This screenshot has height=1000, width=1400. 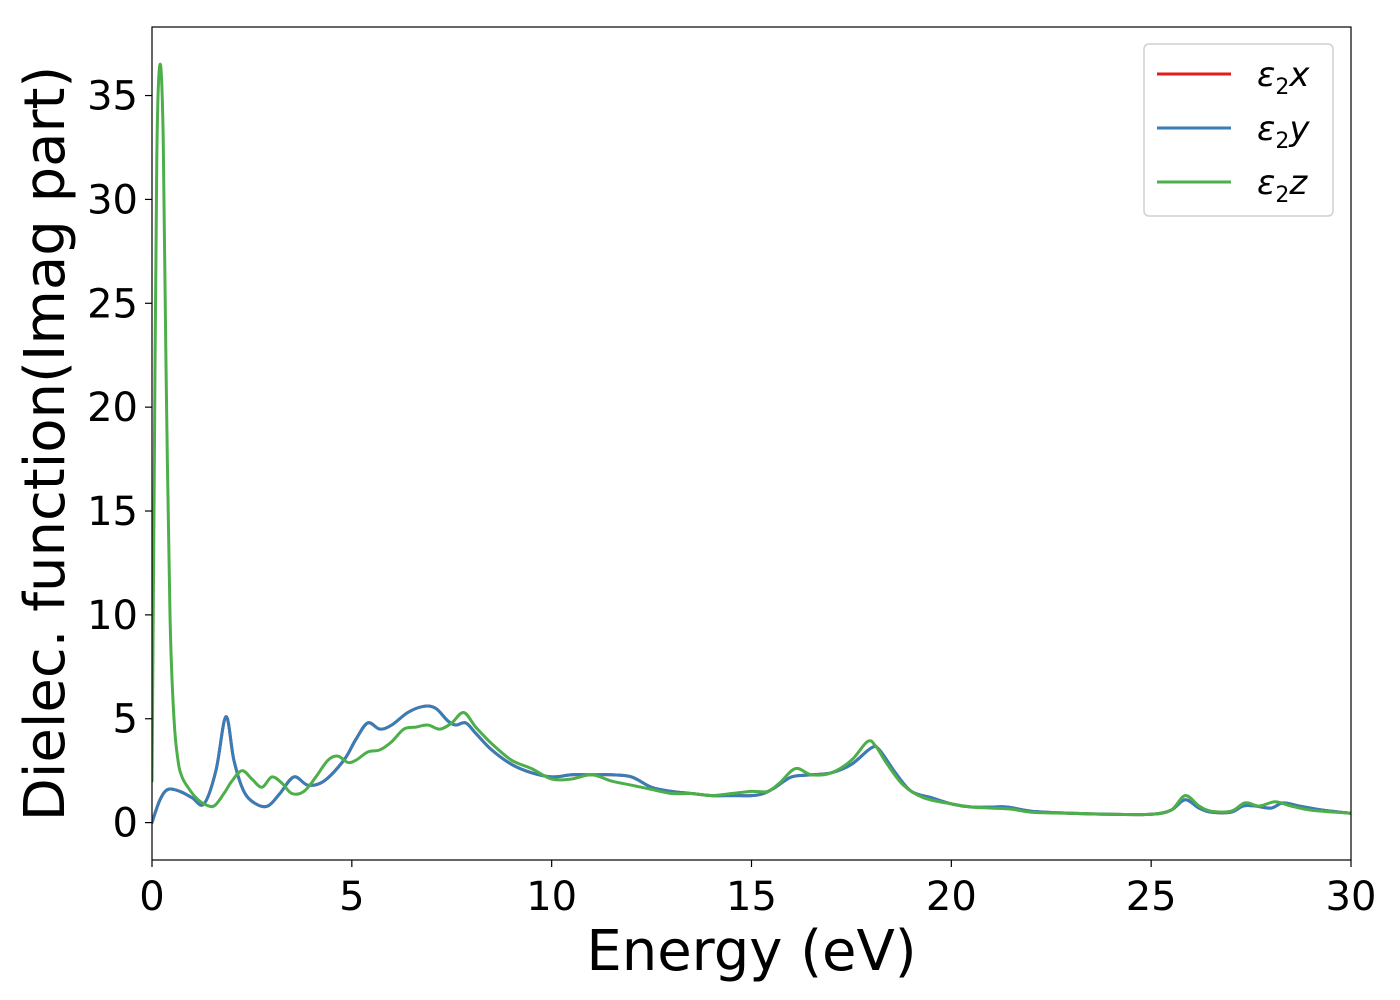 What do you see at coordinates (112, 304) in the screenshot?
I see `y-tick-label: 25` at bounding box center [112, 304].